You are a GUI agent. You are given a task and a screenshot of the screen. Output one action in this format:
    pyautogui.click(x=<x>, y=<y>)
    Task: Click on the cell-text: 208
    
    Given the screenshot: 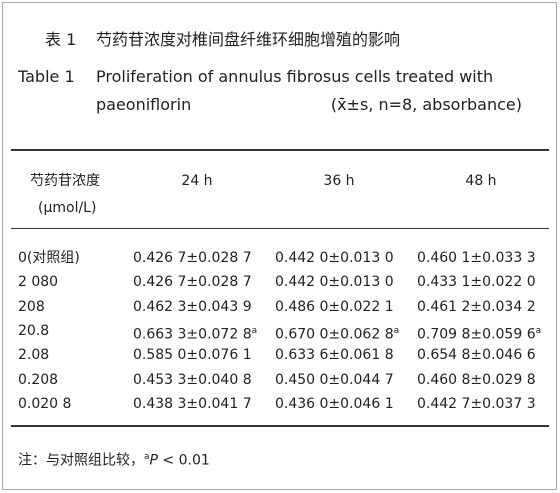 What is the action you would take?
    pyautogui.click(x=31, y=306)
    